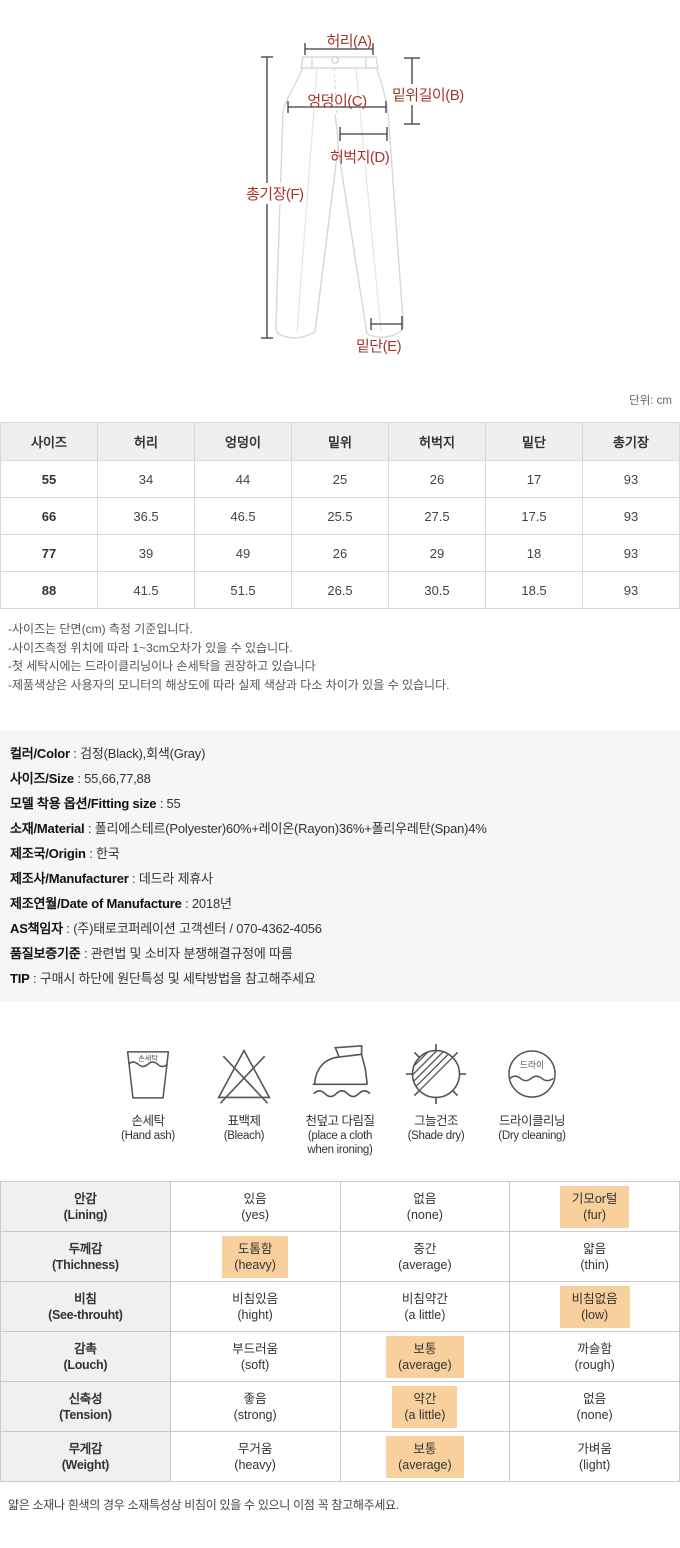 This screenshot has height=1548, width=680. What do you see at coordinates (594, 1198) in the screenshot?
I see `fabric-option-ko: 기모or털` at bounding box center [594, 1198].